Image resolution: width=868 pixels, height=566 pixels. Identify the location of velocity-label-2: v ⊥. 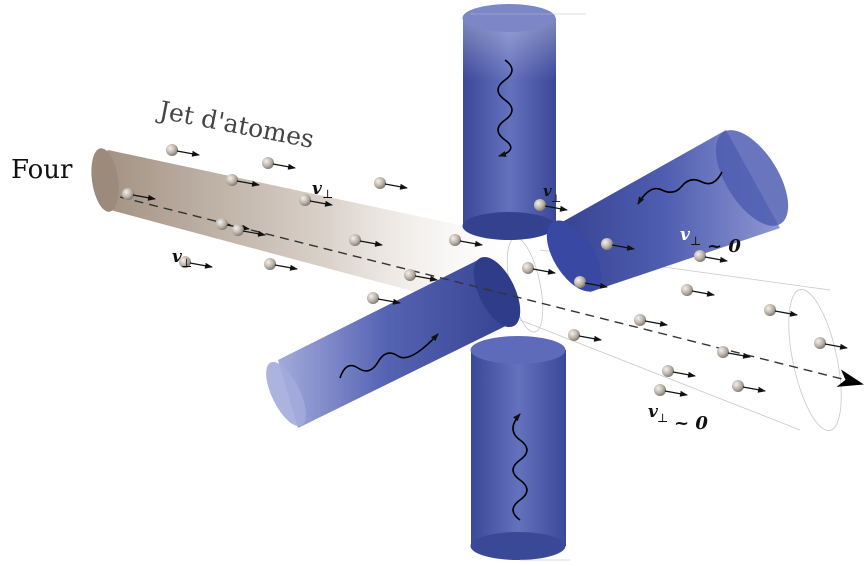
(182, 258).